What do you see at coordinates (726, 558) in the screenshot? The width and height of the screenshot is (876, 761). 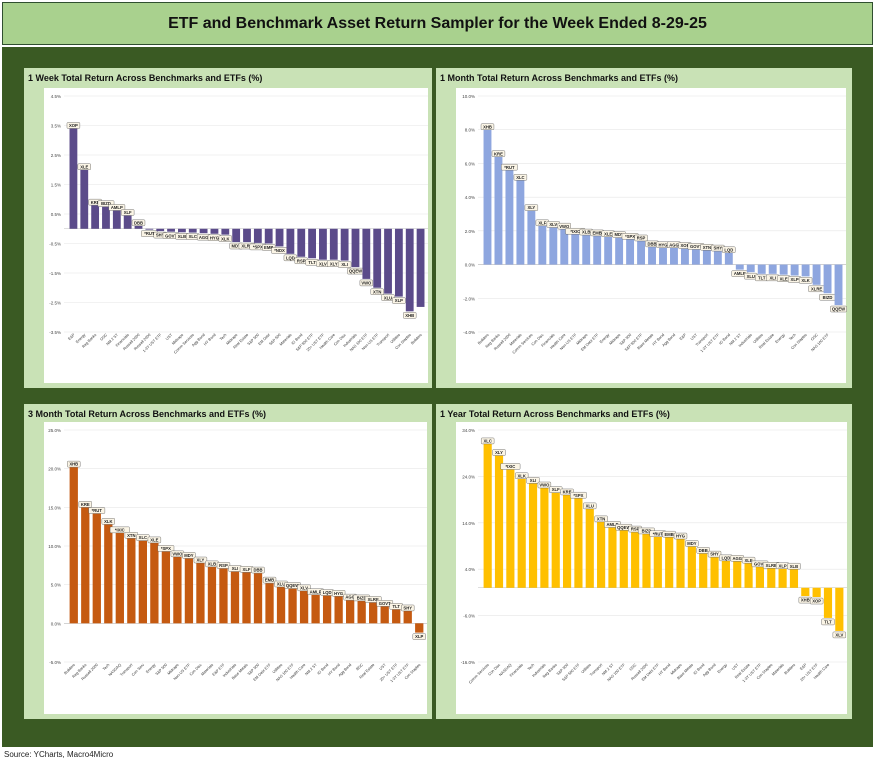 I see `bar-data-label: LQD` at bounding box center [726, 558].